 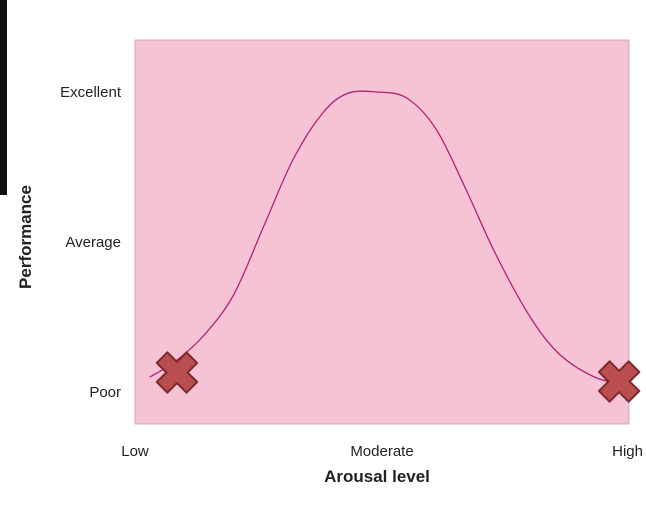 I want to click on y-tick-label: Average, so click(x=93, y=242).